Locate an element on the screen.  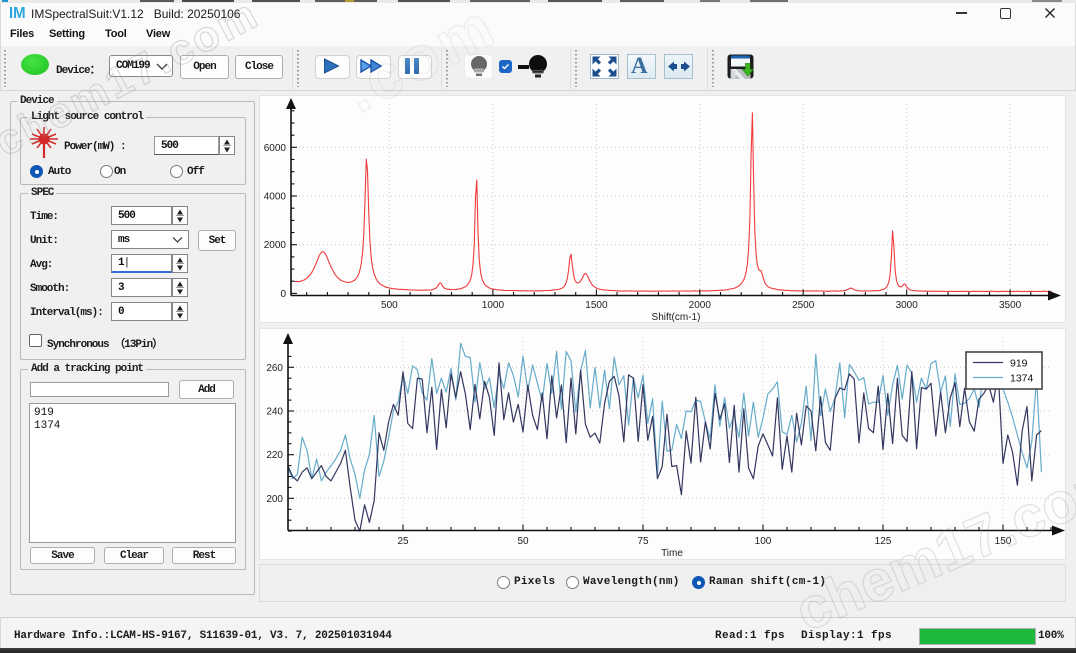
svg-text: Shift(cm-1) is located at coordinates (676, 317).